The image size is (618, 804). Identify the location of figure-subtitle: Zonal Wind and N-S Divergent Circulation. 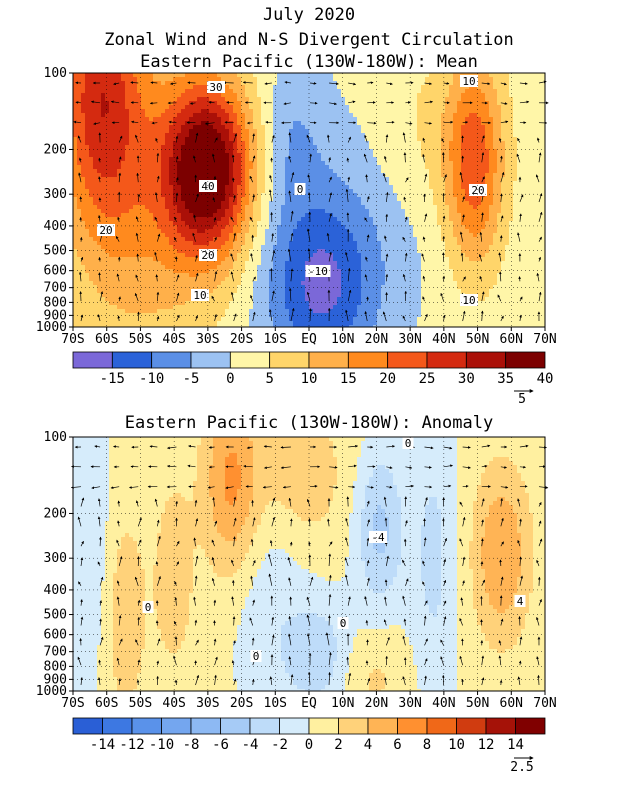
(308, 40).